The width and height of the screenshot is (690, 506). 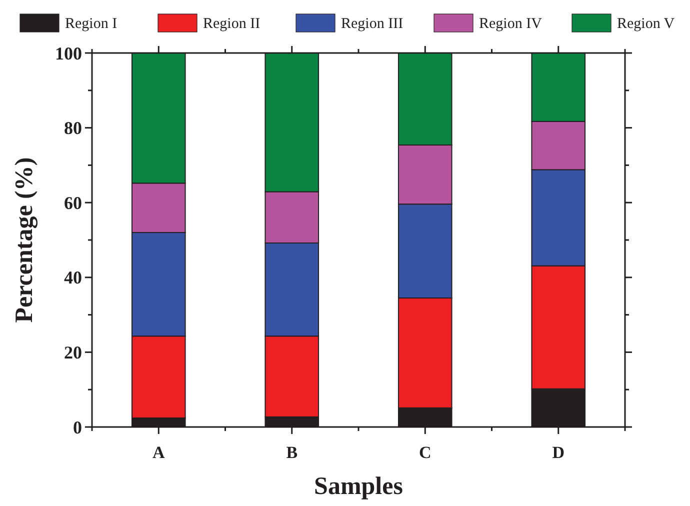 What do you see at coordinates (73, 352) in the screenshot?
I see `y-tick-label: 20` at bounding box center [73, 352].